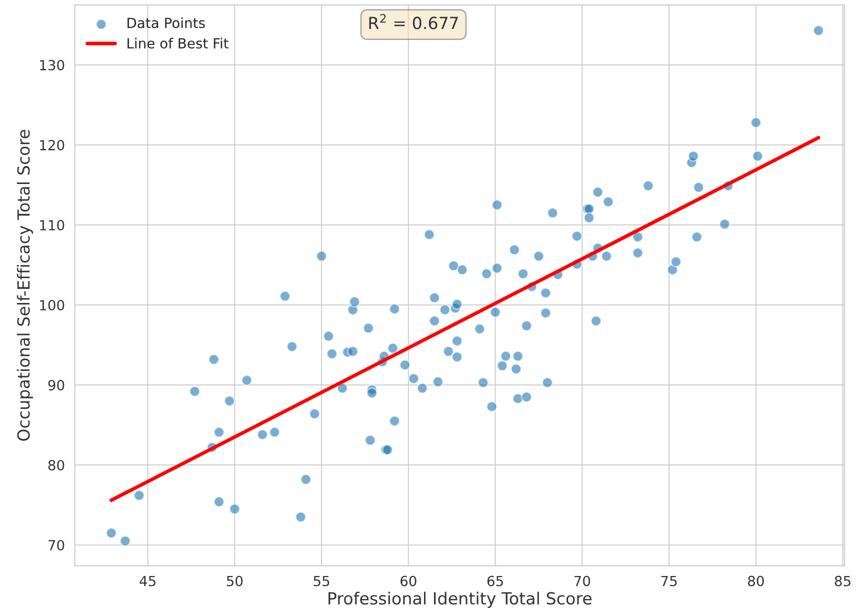 This screenshot has width=860, height=613. Describe the element at coordinates (52, 65) in the screenshot. I see `y-tick-label: 130` at that location.